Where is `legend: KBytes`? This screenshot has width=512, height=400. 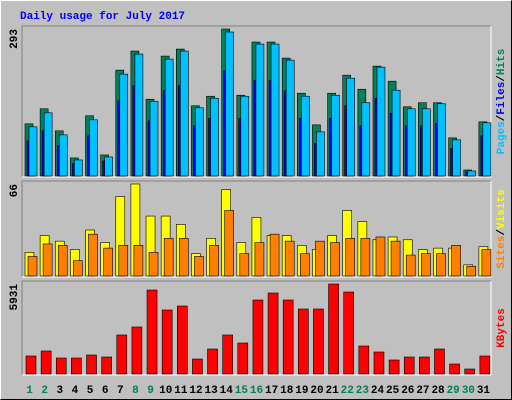
legend: KBytes is located at coordinates (502, 328).